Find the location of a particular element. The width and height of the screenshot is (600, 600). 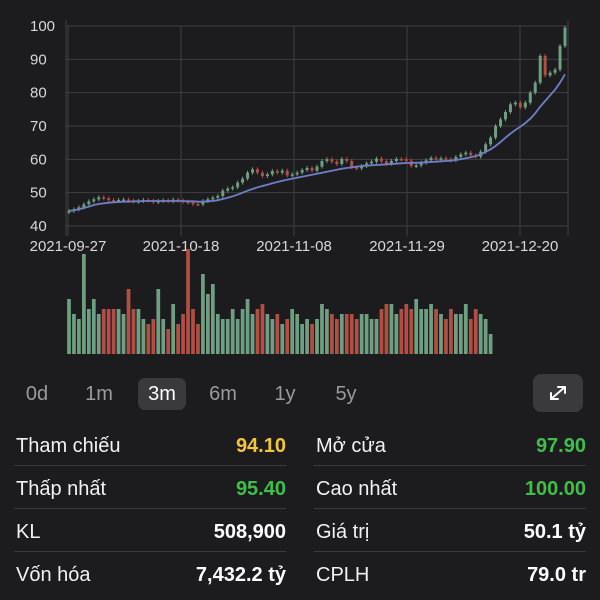

range-tab-0d: 0d is located at coordinates (37, 394).